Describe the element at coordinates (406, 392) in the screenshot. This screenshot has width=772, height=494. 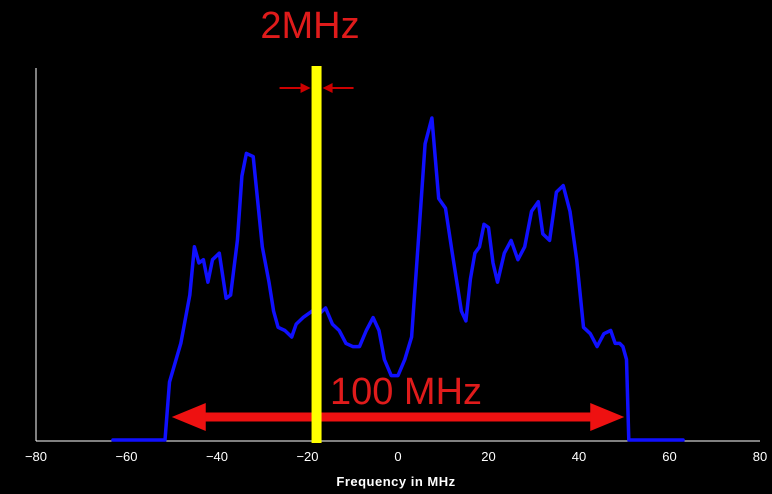
I see `bandwidth-label: 100 MHz` at that location.